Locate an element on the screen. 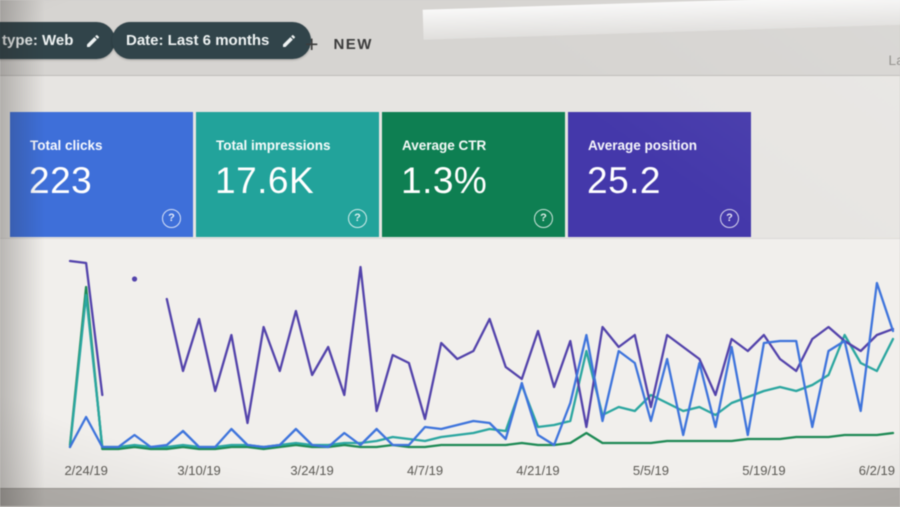 This screenshot has height=507, width=900. filter-toolbar: type: Web Date: Last 6 months + NEW La is located at coordinates (450, 38).